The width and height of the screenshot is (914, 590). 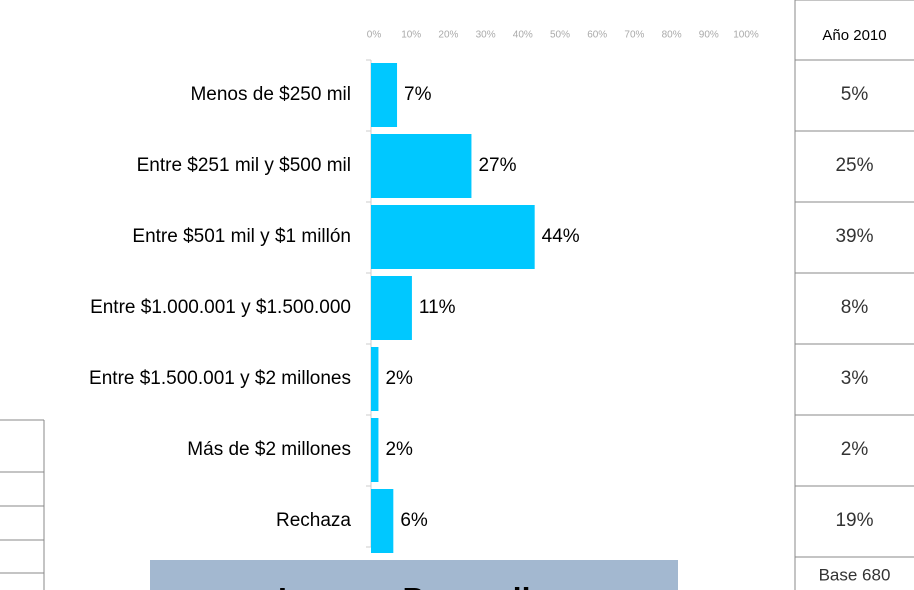 What do you see at coordinates (855, 378) in the screenshot?
I see `table-cell: 3%` at bounding box center [855, 378].